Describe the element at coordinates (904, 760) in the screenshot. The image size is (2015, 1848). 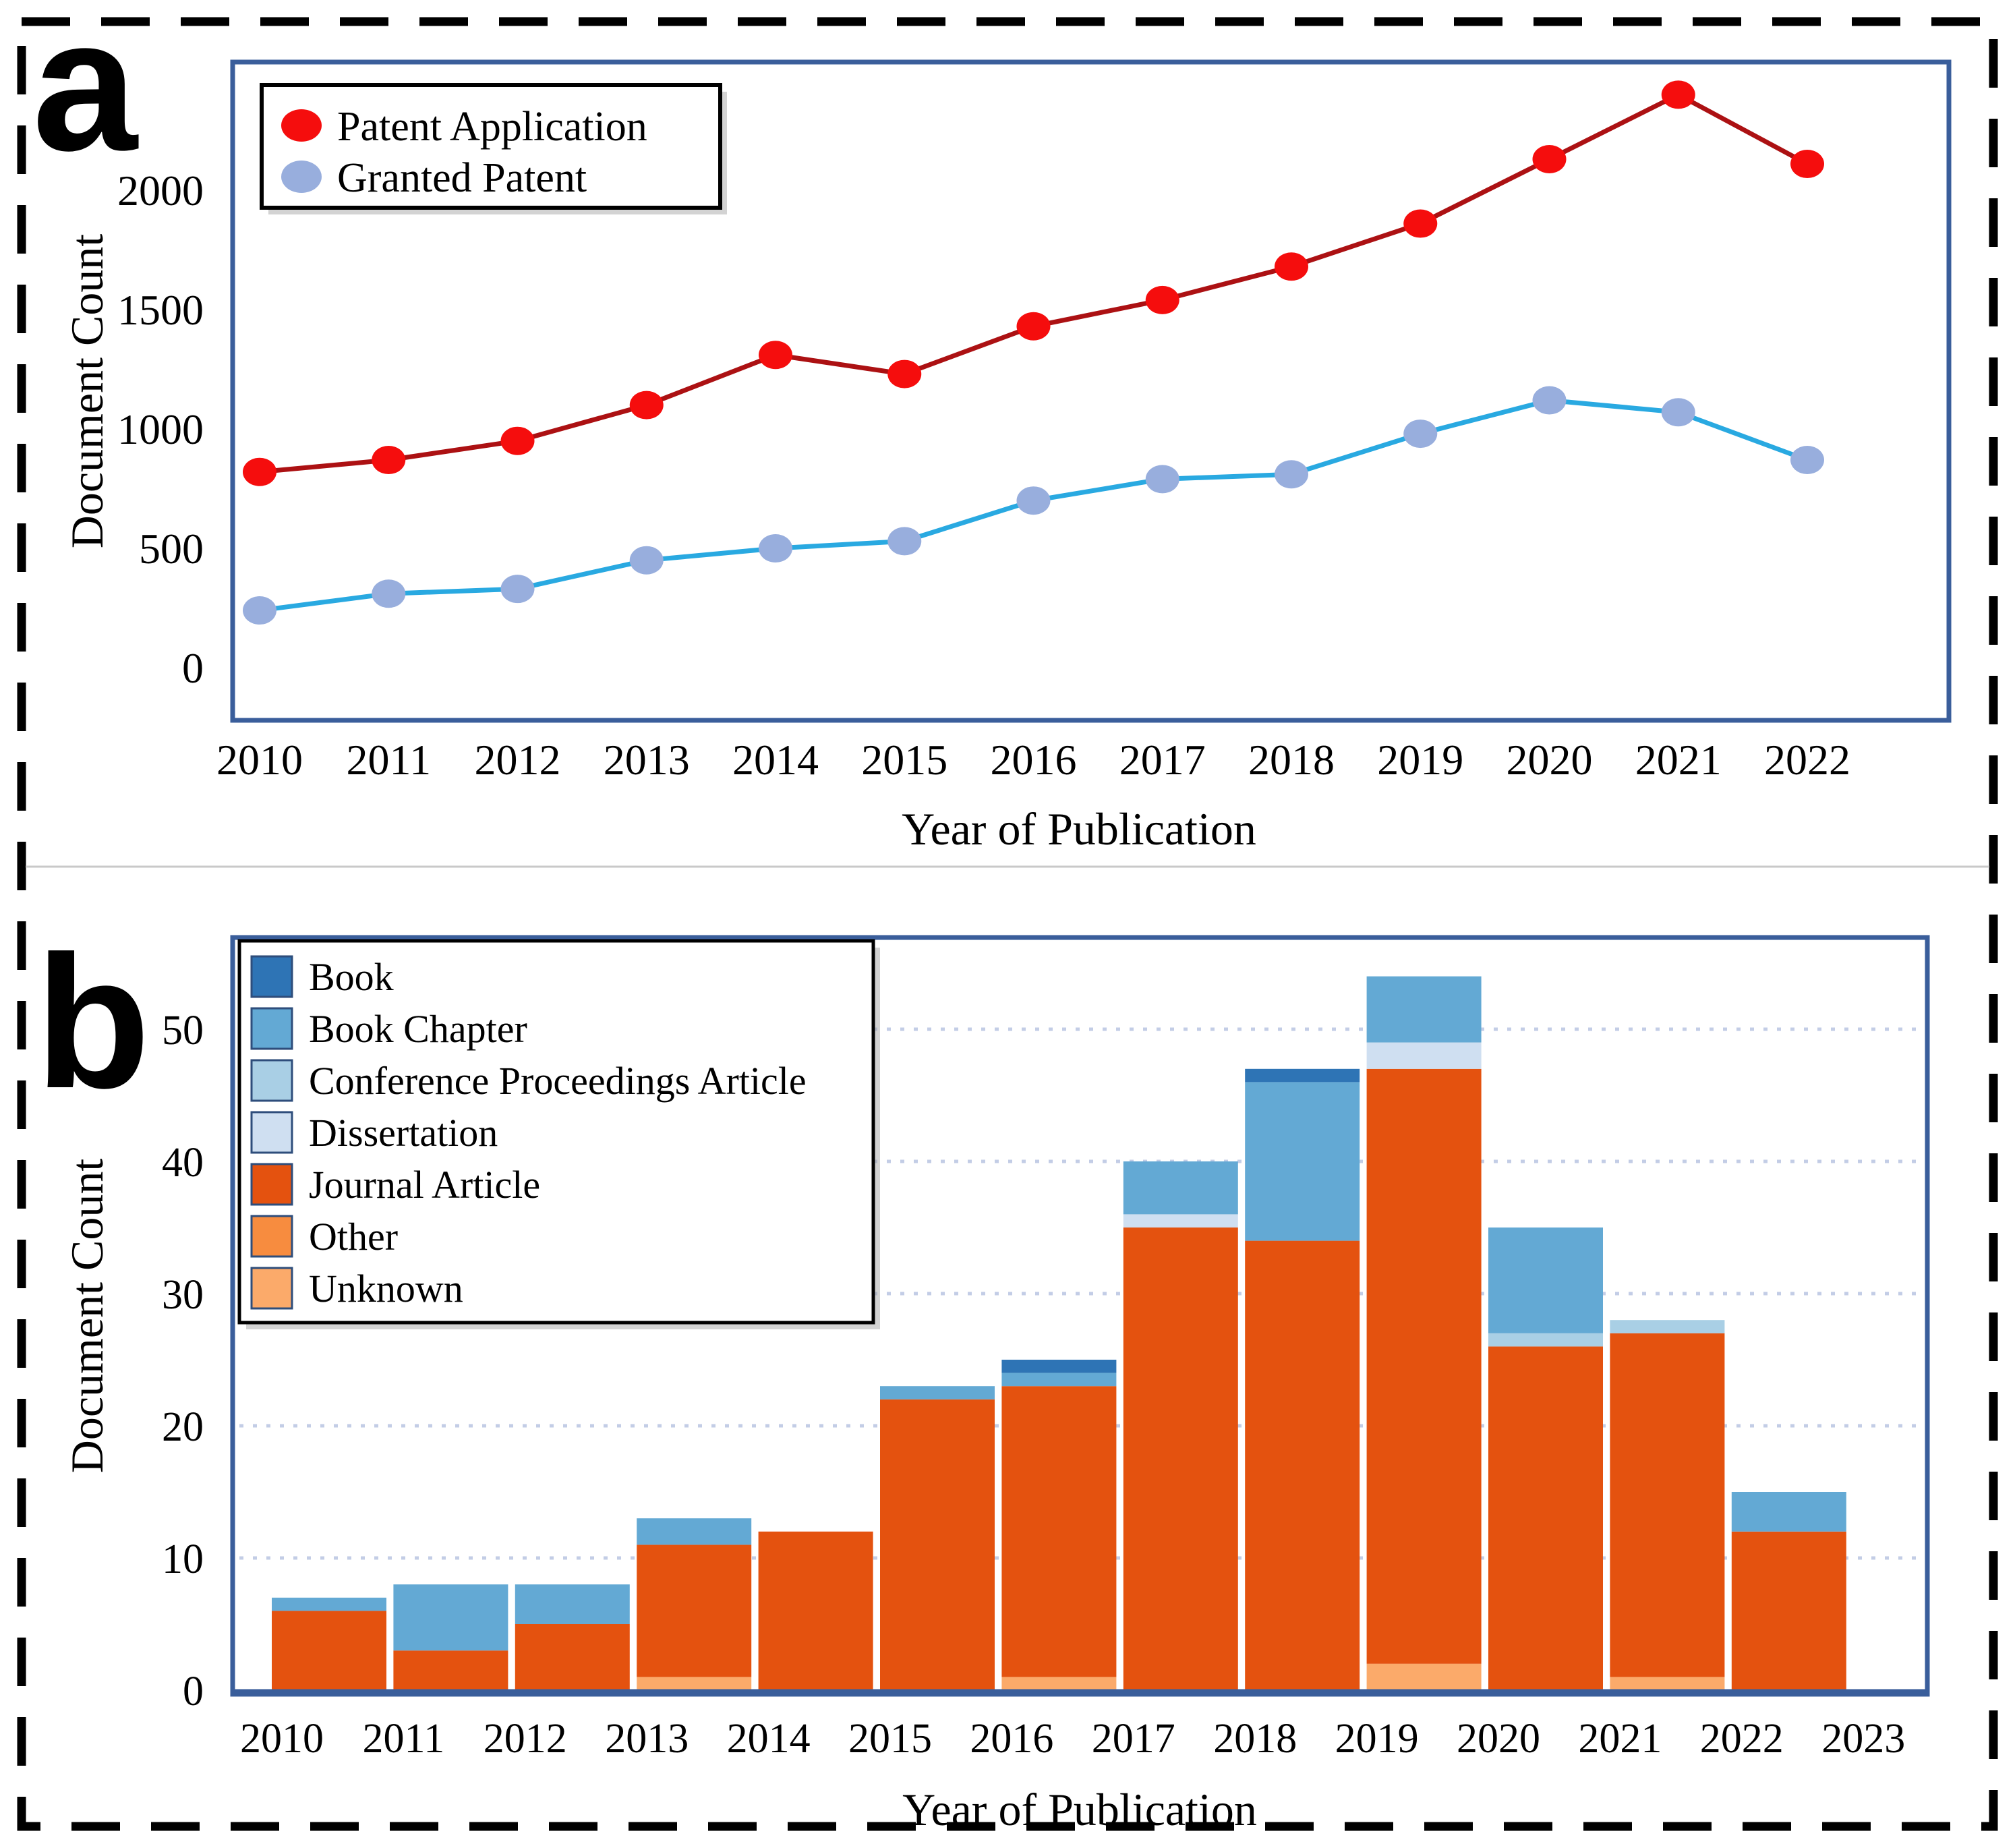
I see `panel-a-xtick-label: 2015` at that location.